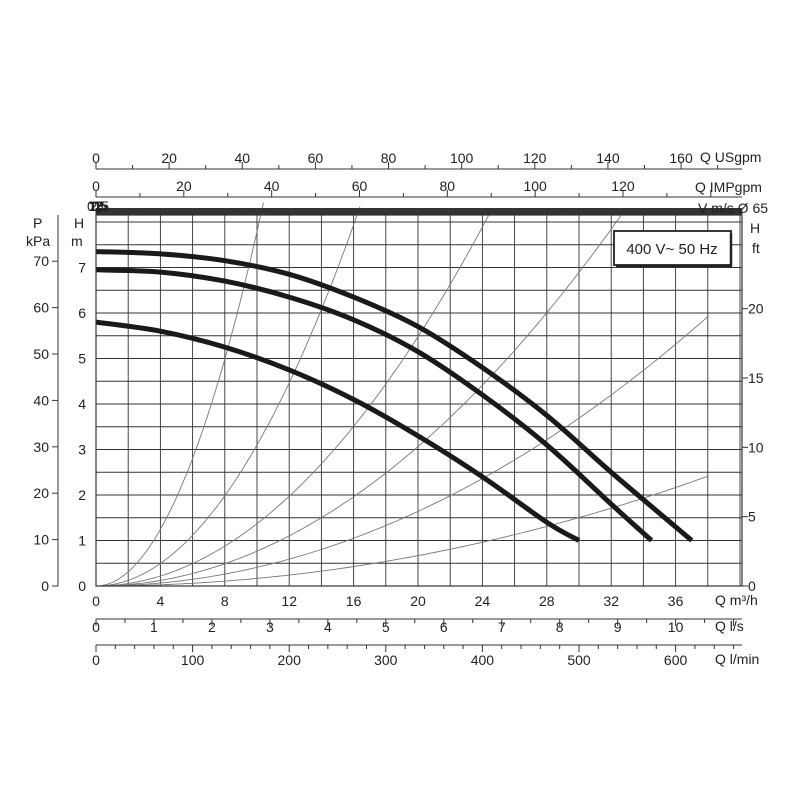 This screenshot has width=800, height=800. Describe the element at coordinates (290, 660) in the screenshot. I see `lmin-tick-label: 200` at that location.